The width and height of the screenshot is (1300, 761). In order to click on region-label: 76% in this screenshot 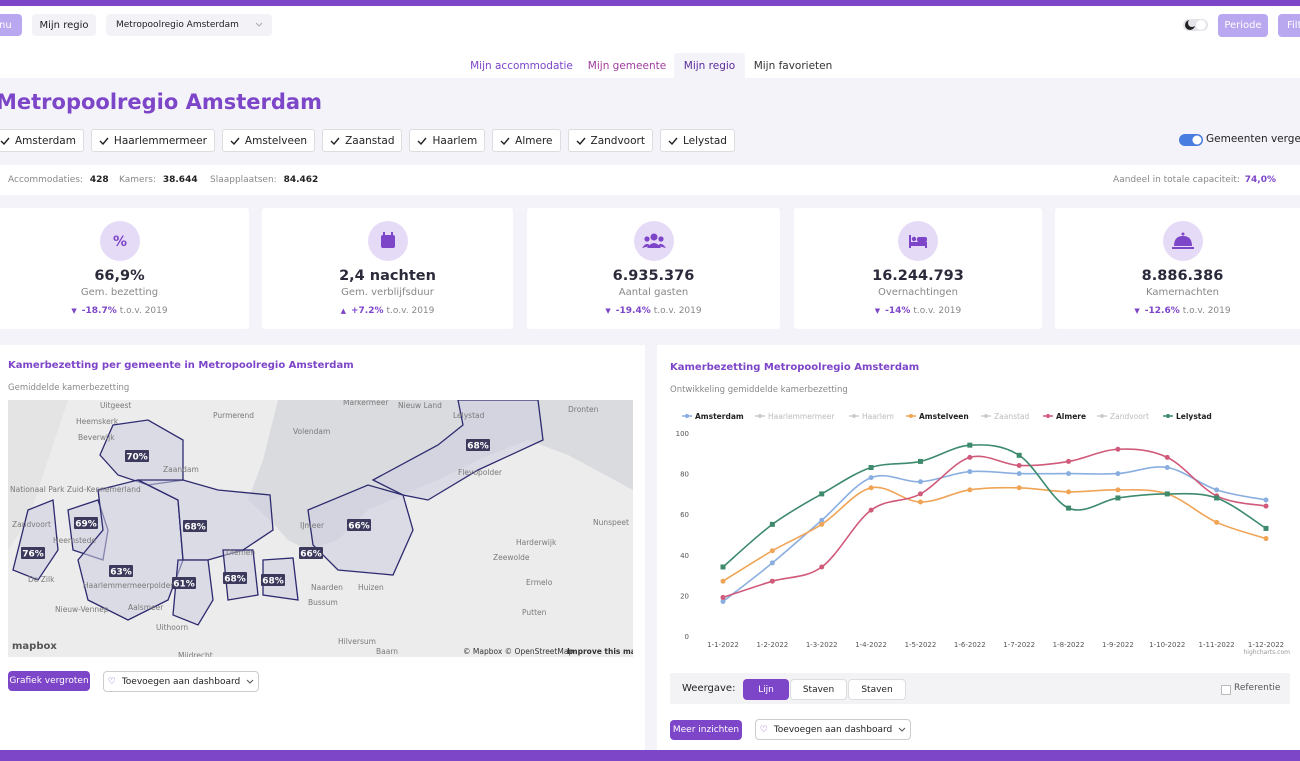, I will do `click(33, 555)`.